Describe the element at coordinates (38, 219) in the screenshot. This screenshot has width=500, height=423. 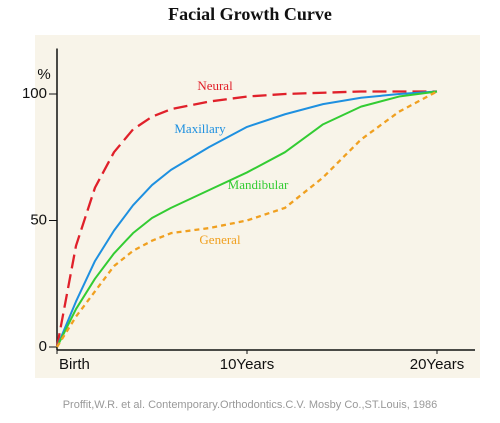
I see `y-tick-label: 50` at that location.